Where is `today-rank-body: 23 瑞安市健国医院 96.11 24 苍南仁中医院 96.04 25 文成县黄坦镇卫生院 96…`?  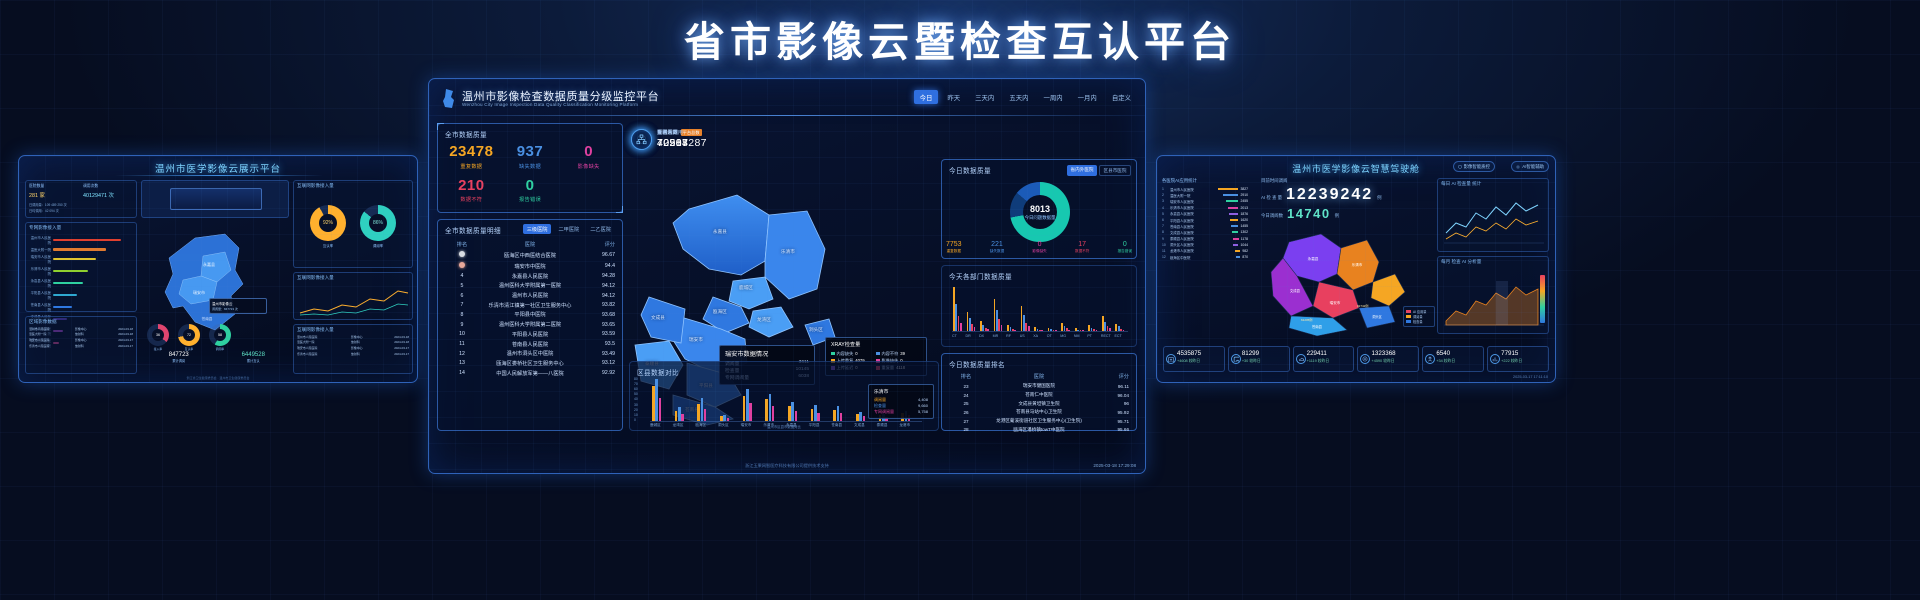
today-rank-body: 23 瑞安市健国医院 96.11 24 苍南仁中医院 96.04 25 文成县黄坦镇卫生院 96… is located at coordinates (1039, 408).